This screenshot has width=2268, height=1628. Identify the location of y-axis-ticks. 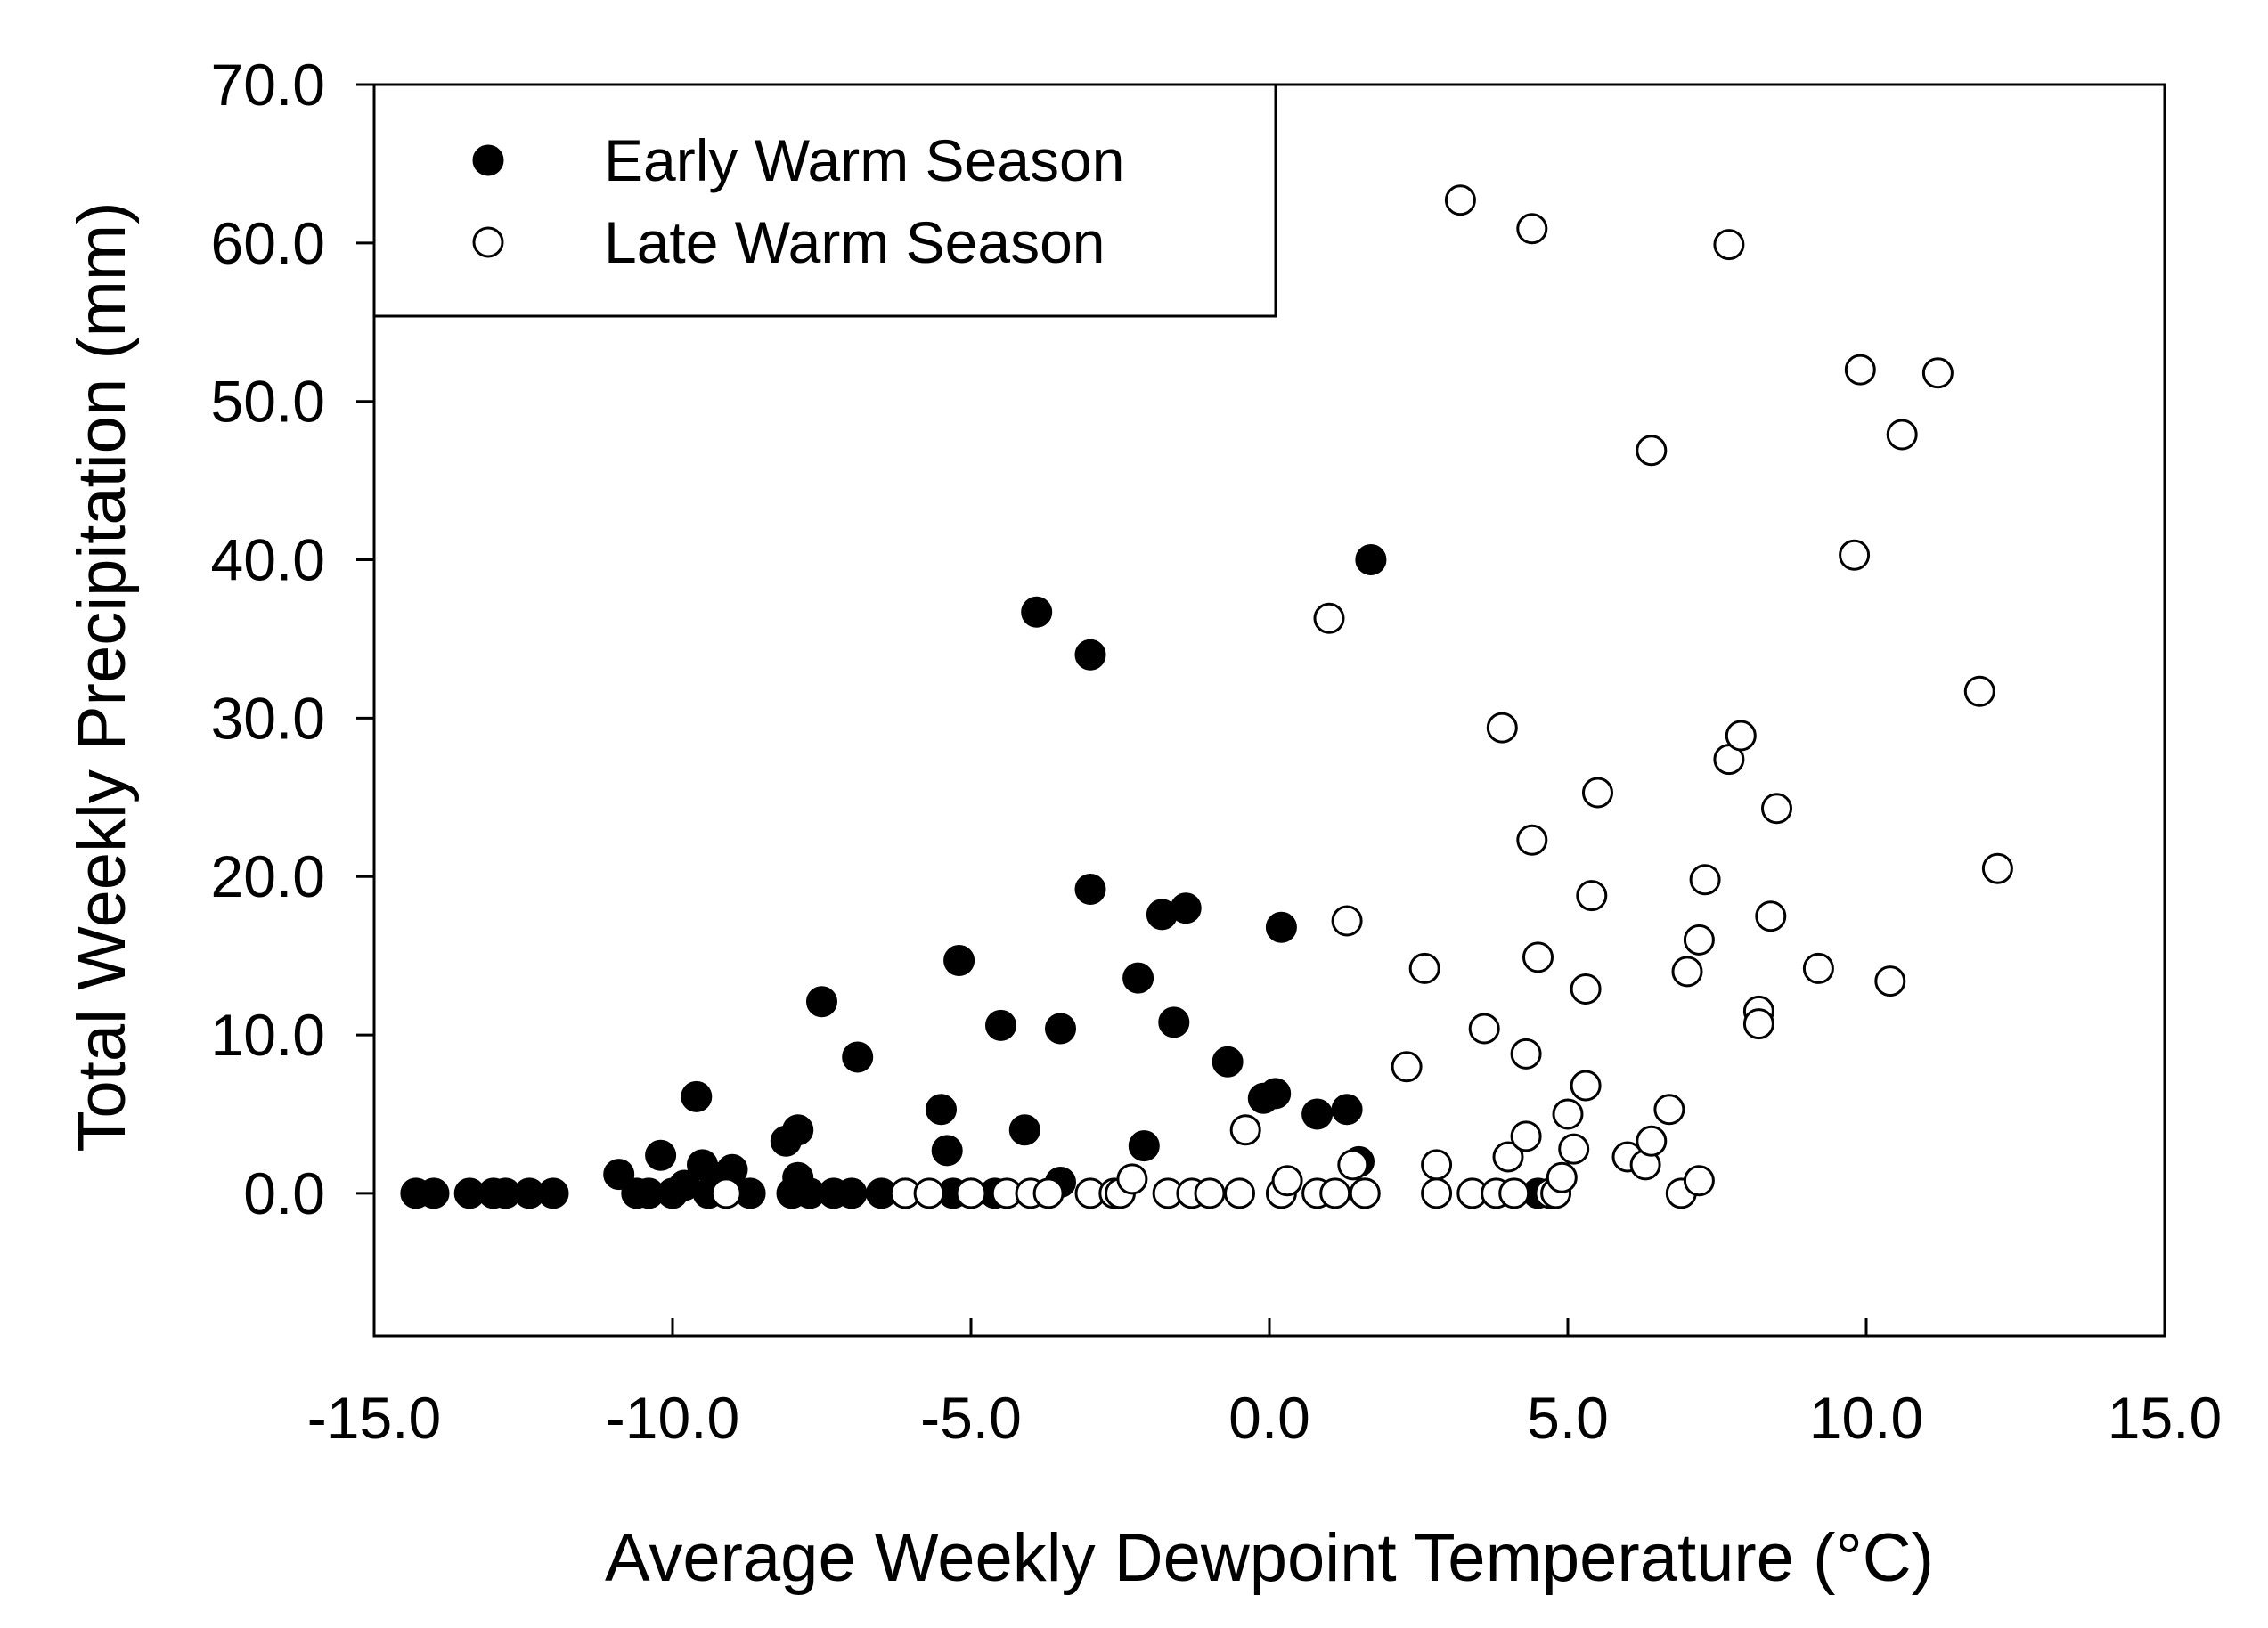
(365, 639).